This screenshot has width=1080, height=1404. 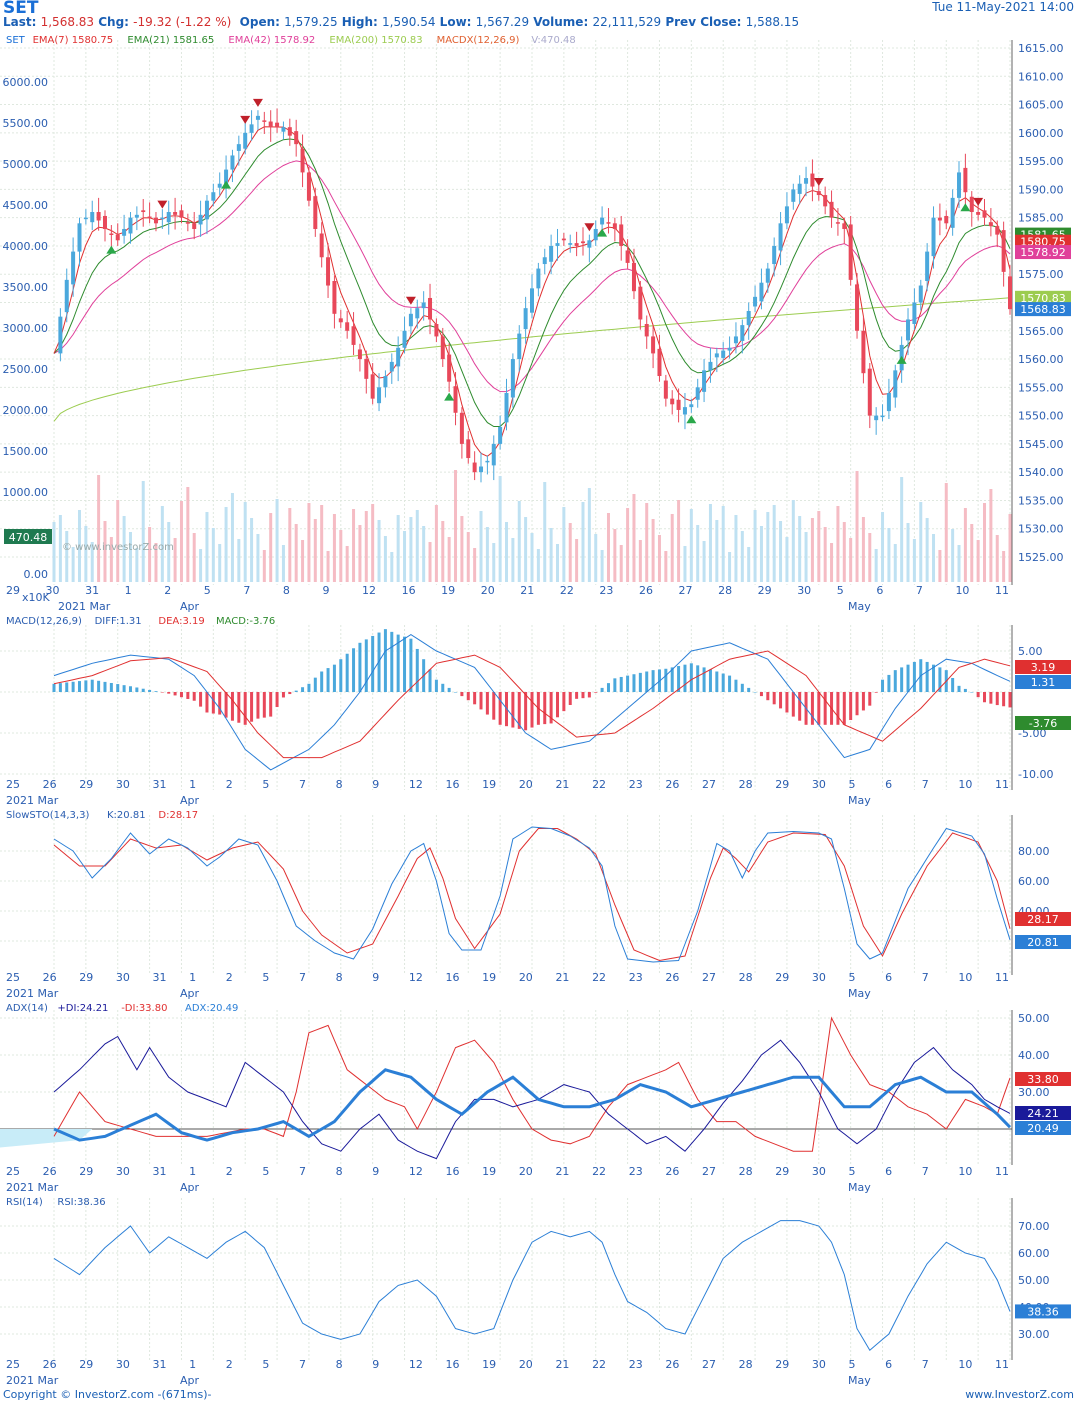 What do you see at coordinates (925, 1364) in the screenshot?
I see `rsi-x-label: 7` at bounding box center [925, 1364].